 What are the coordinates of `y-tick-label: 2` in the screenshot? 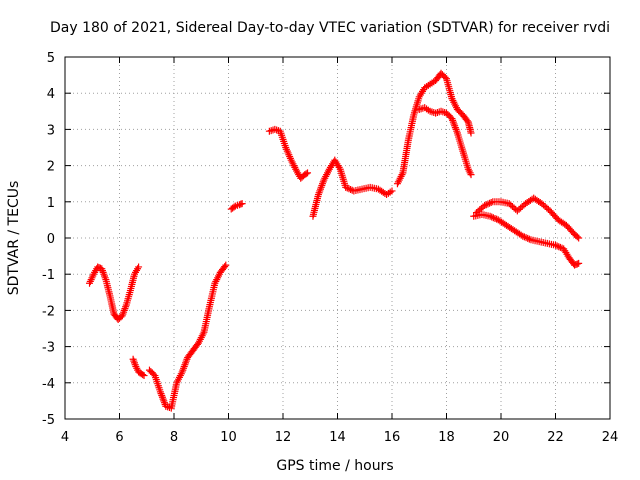 It's located at (51, 167).